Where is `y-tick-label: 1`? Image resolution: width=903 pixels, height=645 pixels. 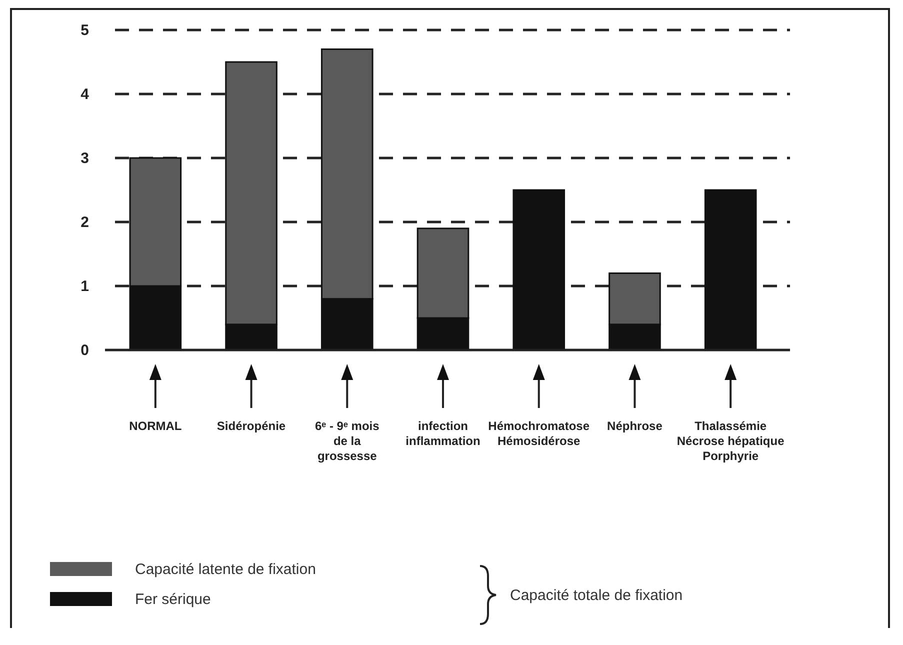 y-tick-label: 1 is located at coordinates (84, 286).